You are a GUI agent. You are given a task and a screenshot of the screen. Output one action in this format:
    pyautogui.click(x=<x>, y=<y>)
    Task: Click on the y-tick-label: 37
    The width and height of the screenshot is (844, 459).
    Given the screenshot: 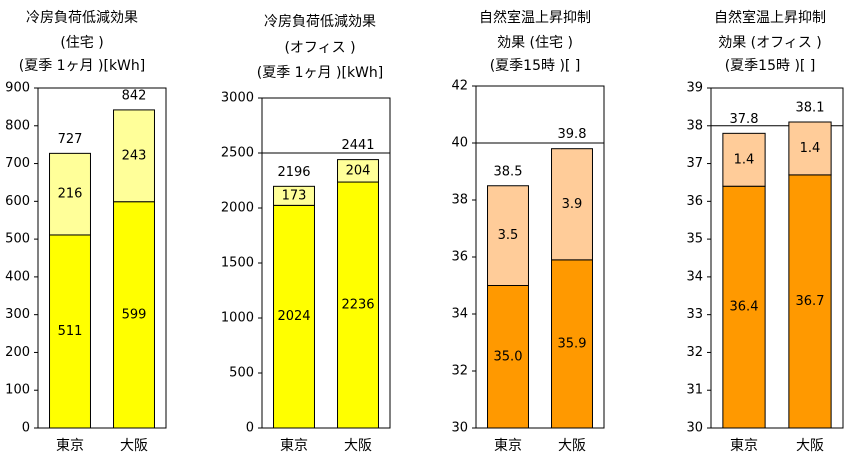 What is the action you would take?
    pyautogui.click(x=694, y=163)
    